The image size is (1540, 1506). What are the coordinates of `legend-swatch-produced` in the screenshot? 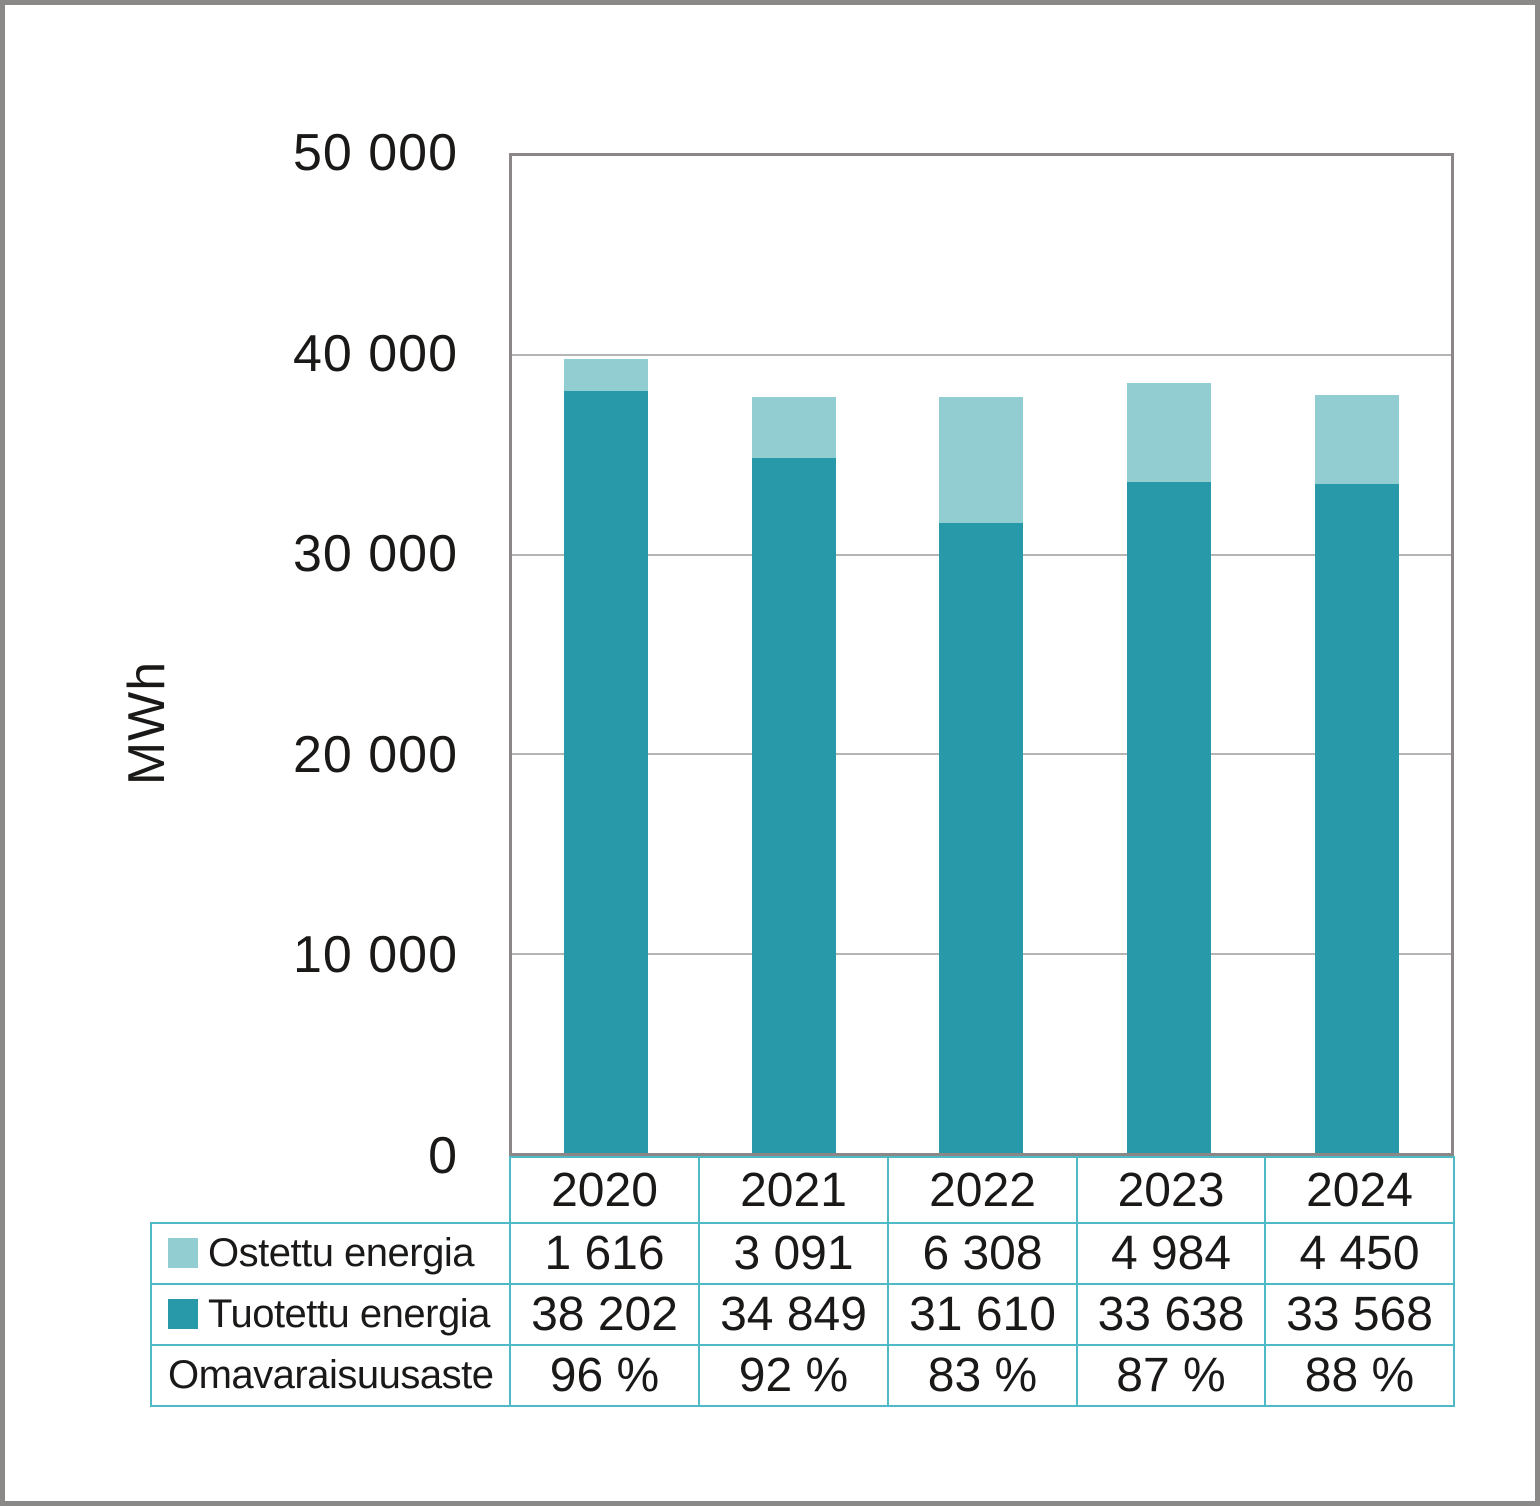 It's located at (183, 1314).